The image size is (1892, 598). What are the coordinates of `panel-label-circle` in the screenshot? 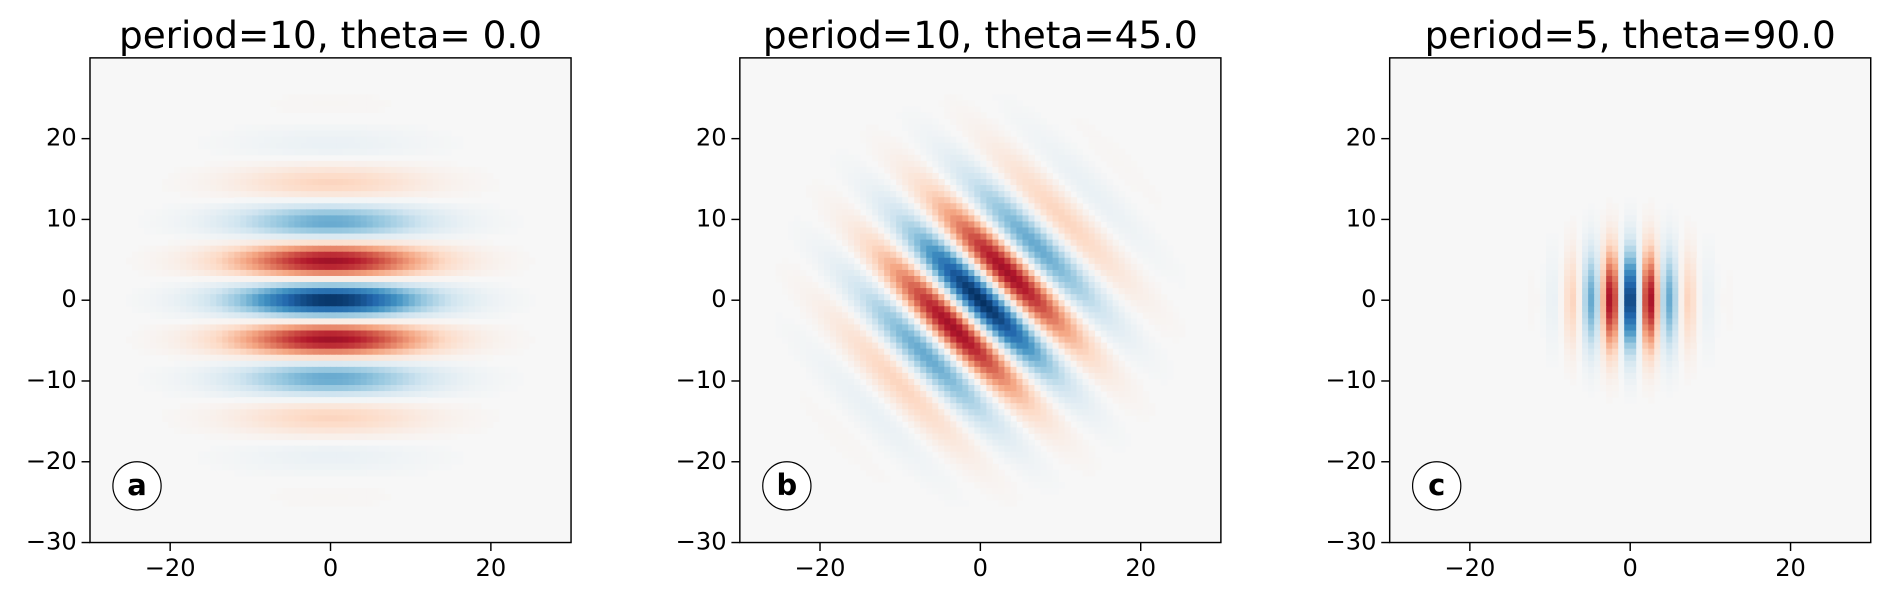 It's located at (137, 486).